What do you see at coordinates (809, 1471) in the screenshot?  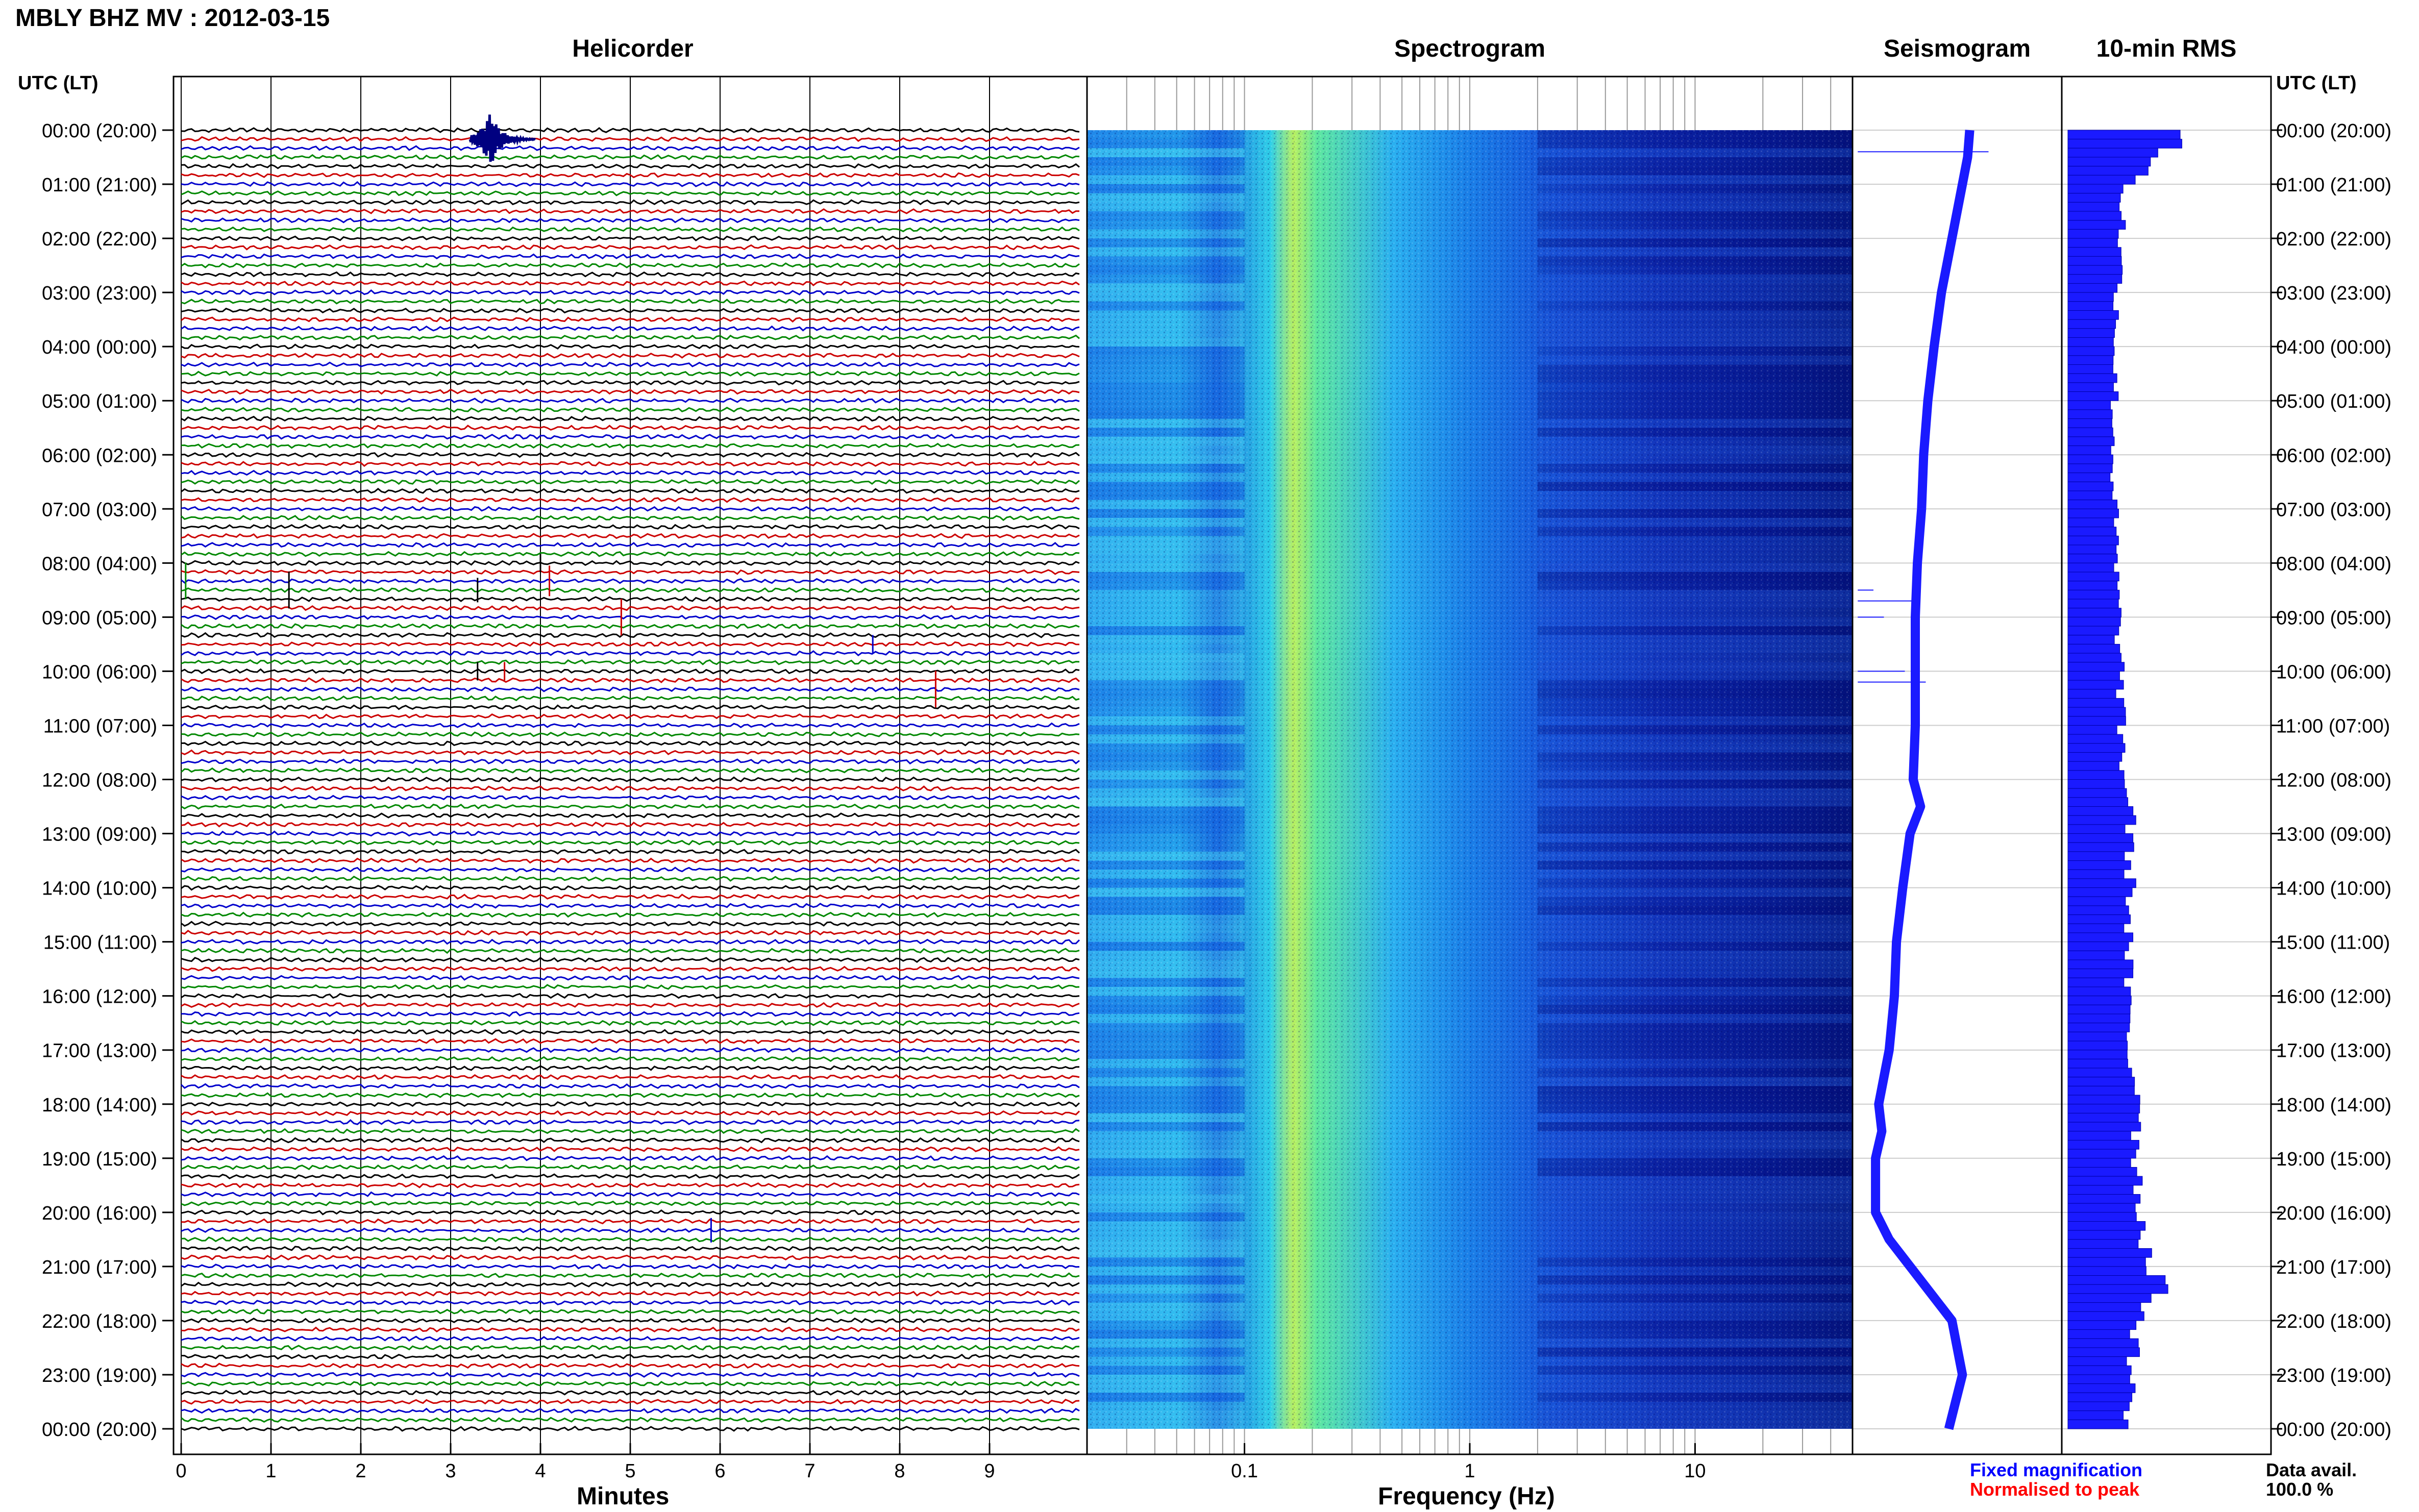 I see `helicorder-tick-label: 7` at bounding box center [809, 1471].